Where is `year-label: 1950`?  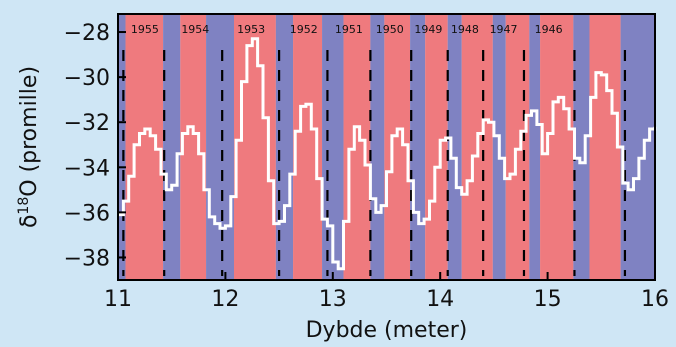
year-label: 1950 is located at coordinates (390, 29).